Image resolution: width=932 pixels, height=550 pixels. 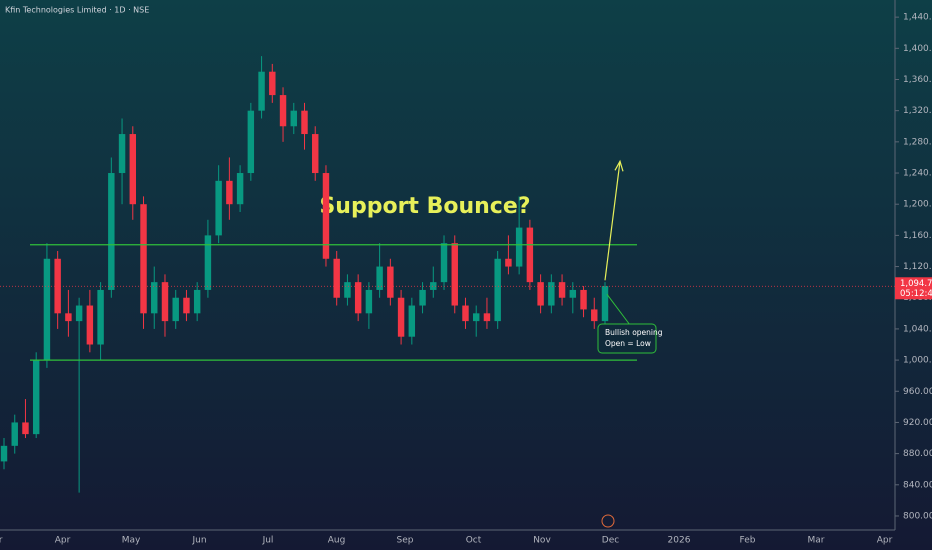 What do you see at coordinates (917, 142) in the screenshot?
I see `y-tick-label: 1,280.00` at bounding box center [917, 142].